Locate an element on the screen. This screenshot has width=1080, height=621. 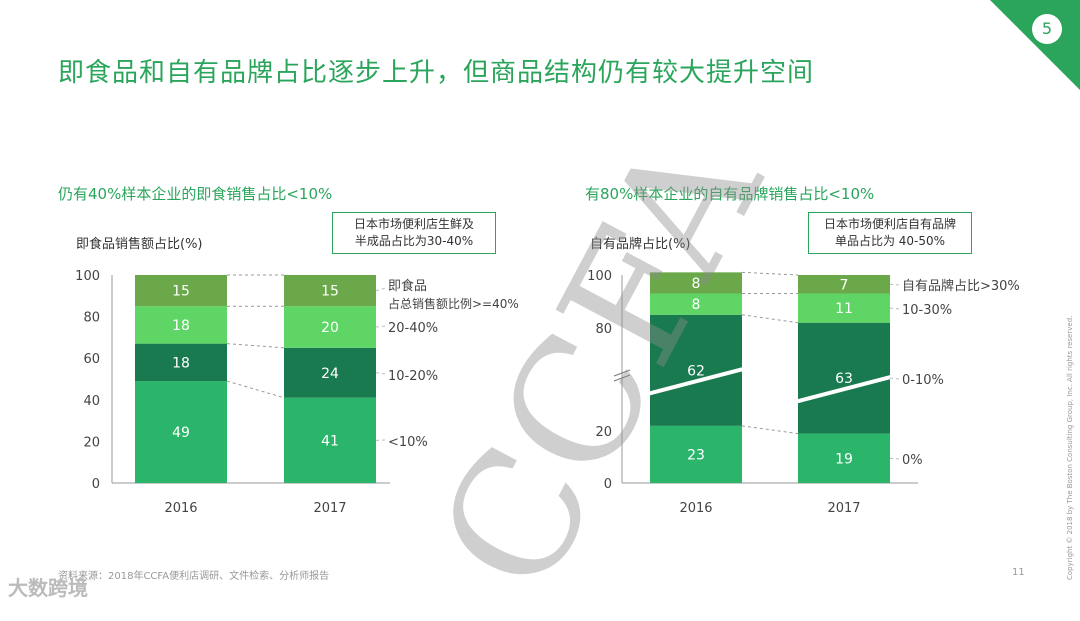
page-number: 11 is located at coordinates (1018, 572).